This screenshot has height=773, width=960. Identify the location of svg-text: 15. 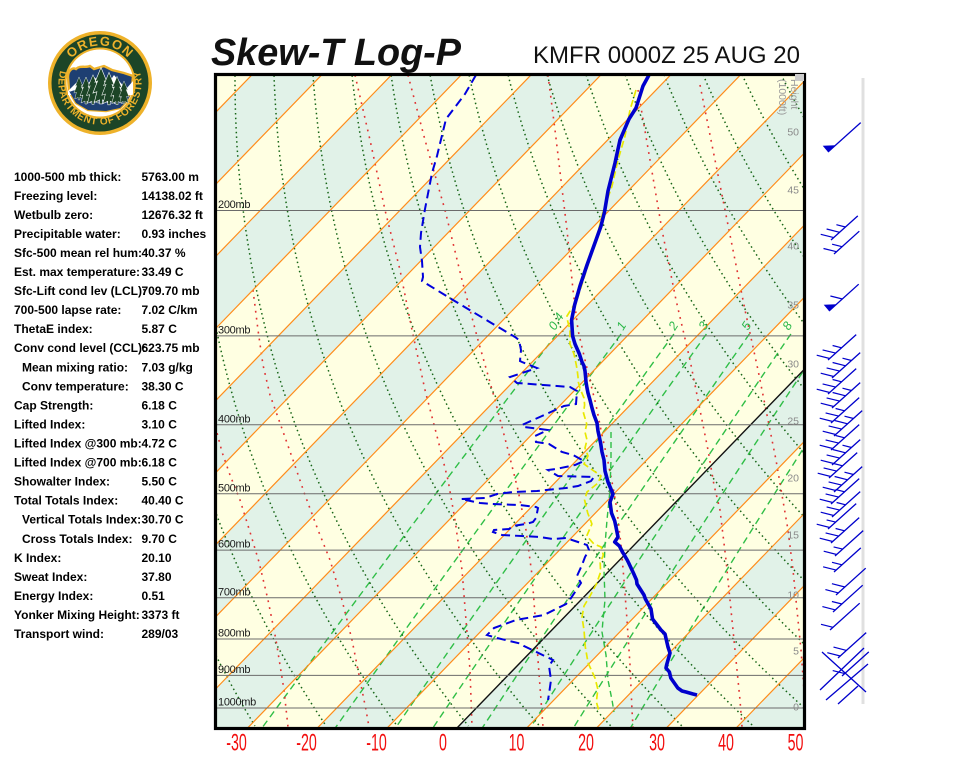
(793, 536).